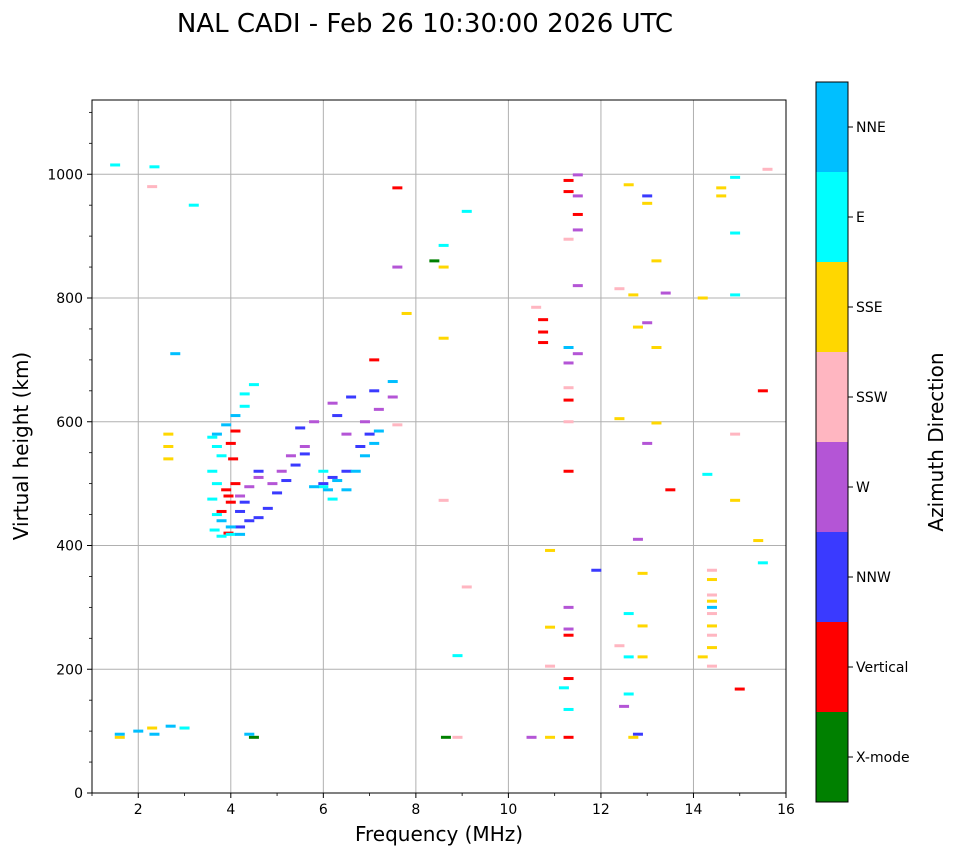 The image size is (958, 857). What do you see at coordinates (425, 24) in the screenshot?
I see `chart-title: NAL CADI - Feb 26 10:30:00 2026 UTC` at bounding box center [425, 24].